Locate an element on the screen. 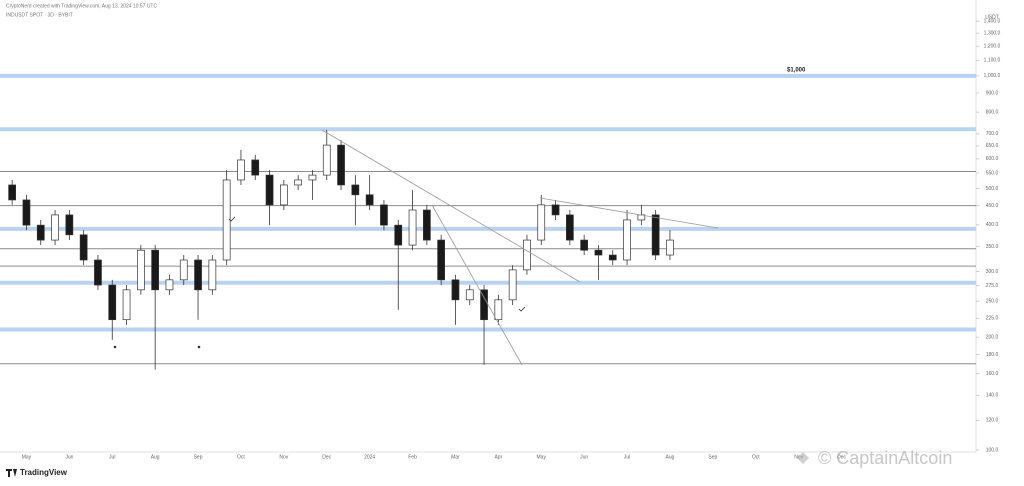  y-tick-label: 100.0 is located at coordinates (992, 450).